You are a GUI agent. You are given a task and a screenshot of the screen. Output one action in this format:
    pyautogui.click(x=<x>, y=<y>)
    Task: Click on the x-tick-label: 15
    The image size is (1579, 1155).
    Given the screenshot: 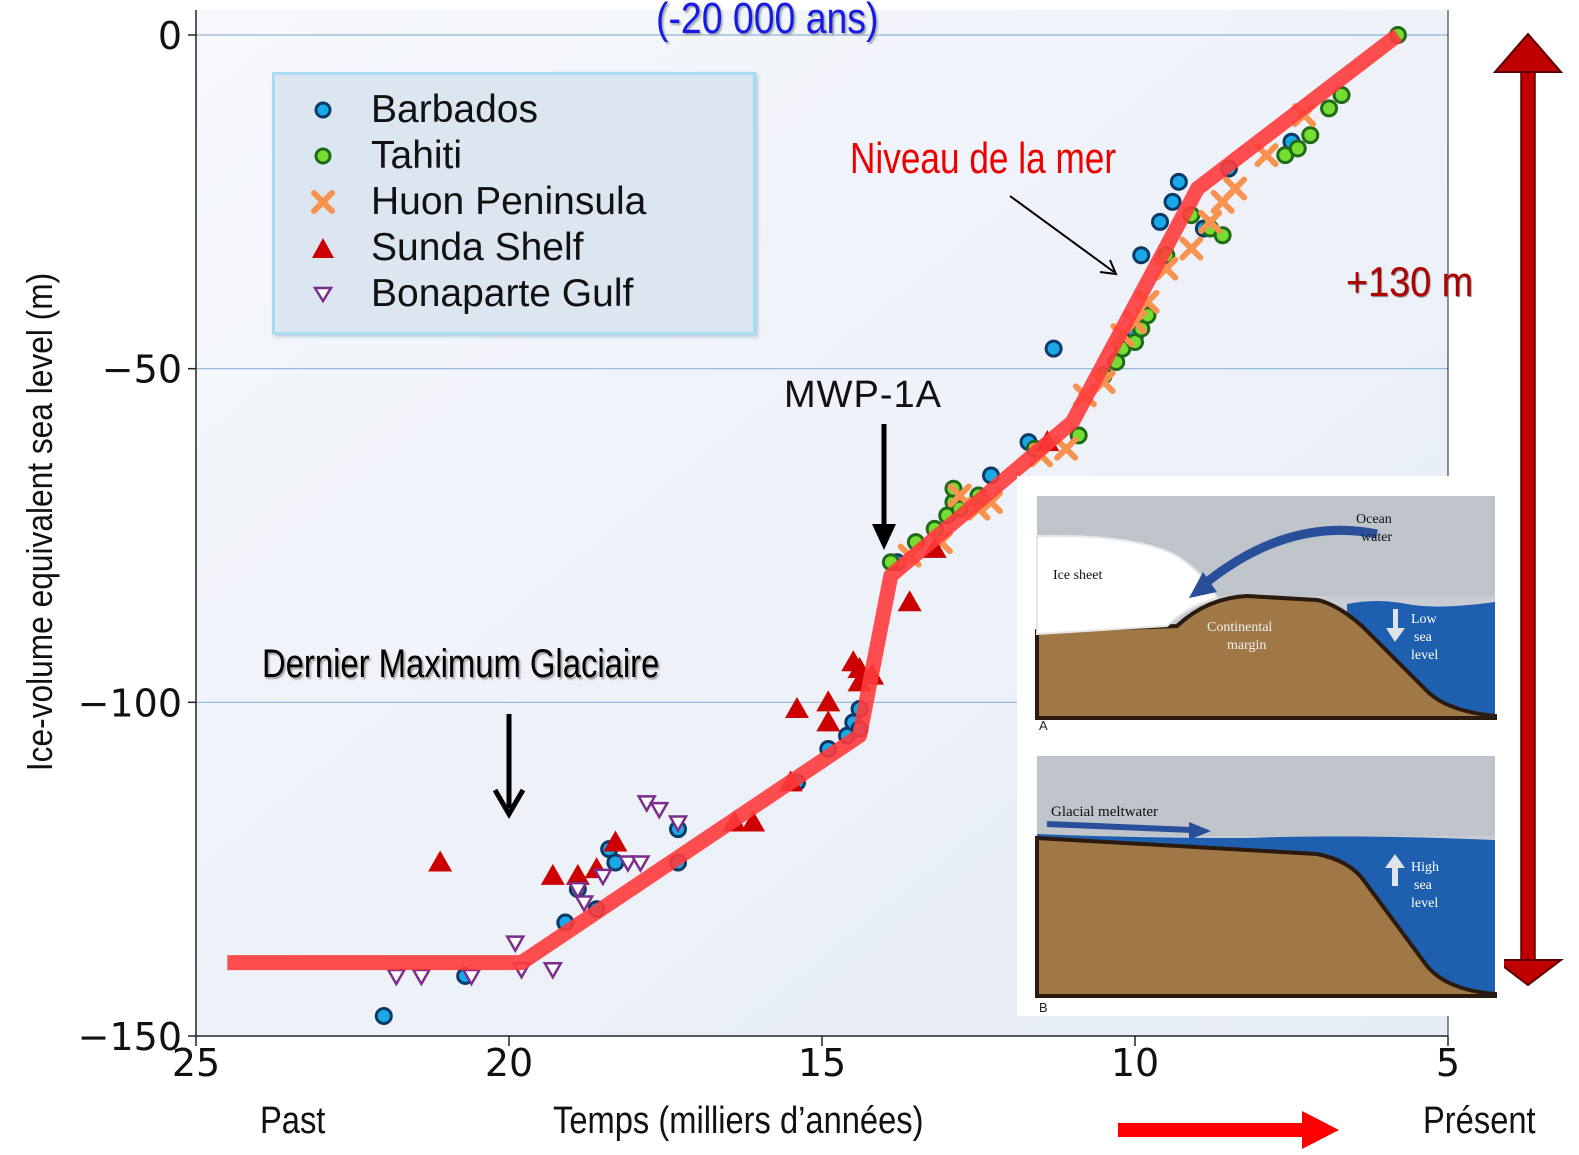 What is the action you would take?
    pyautogui.click(x=822, y=1063)
    